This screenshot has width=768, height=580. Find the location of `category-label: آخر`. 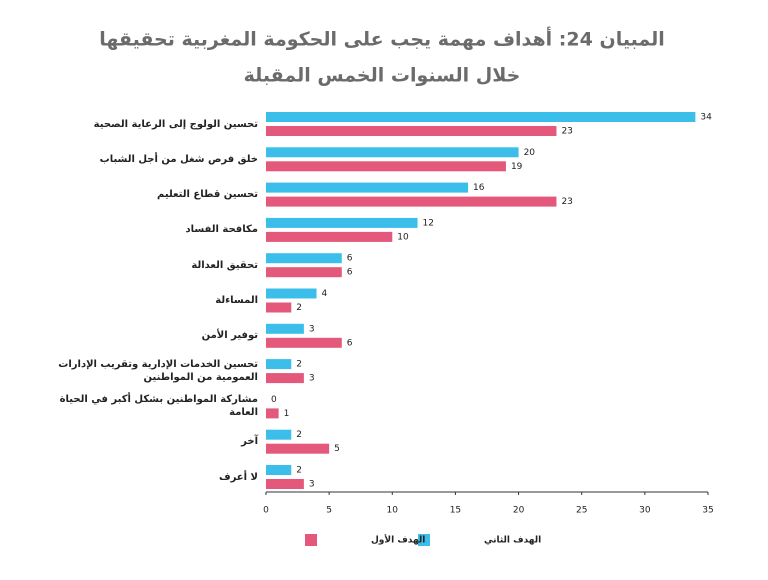

category-label: آخر is located at coordinates (249, 442).